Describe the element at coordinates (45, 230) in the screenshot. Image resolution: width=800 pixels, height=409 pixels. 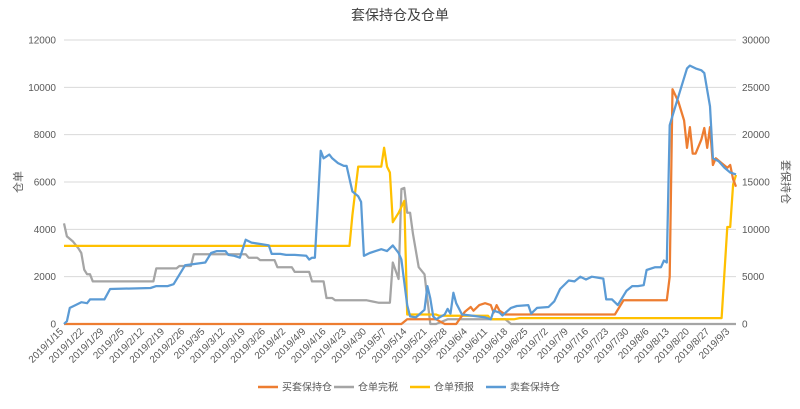
I see `left-tick-label: 4000` at that location.